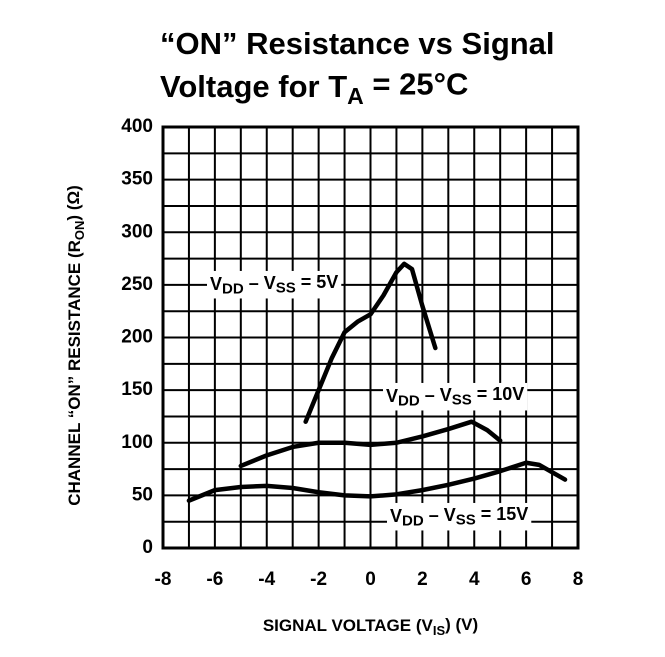 The height and width of the screenshot is (657, 665). Describe the element at coordinates (318, 579) in the screenshot. I see `x-tick-label: -2` at that location.